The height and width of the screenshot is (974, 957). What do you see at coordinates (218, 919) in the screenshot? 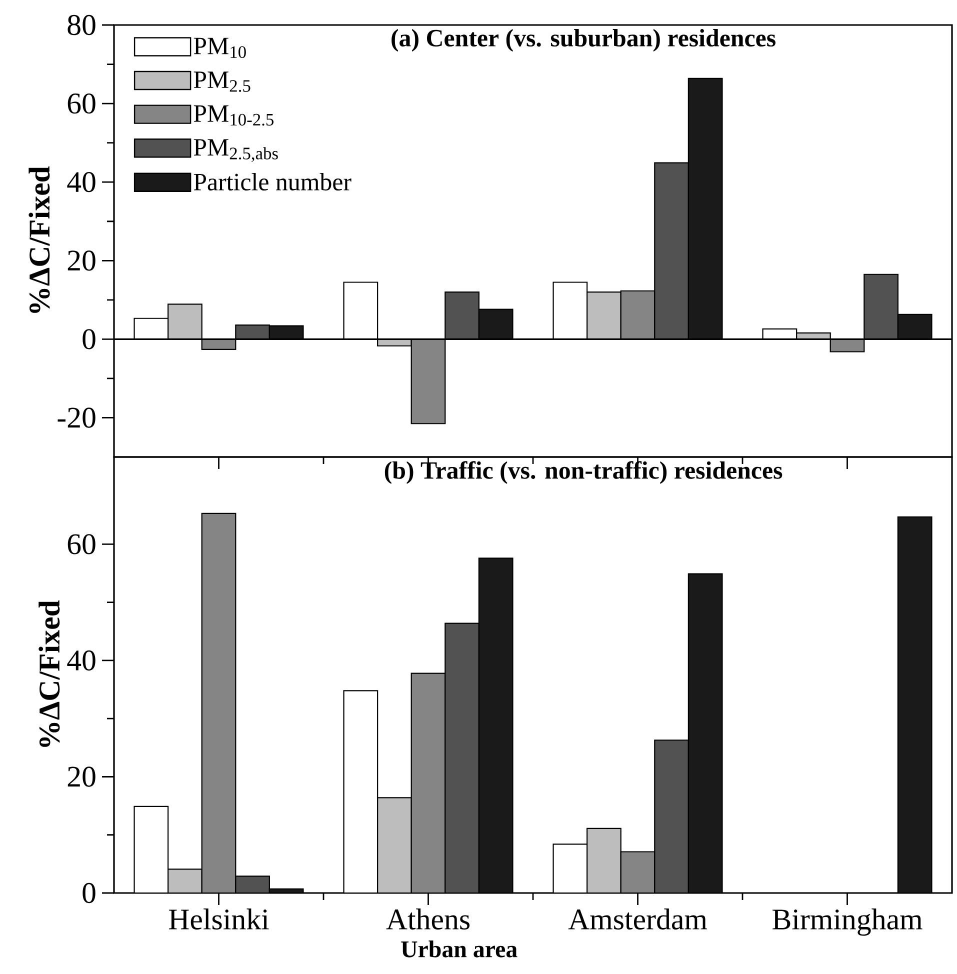
I see `x-tick-label: Helsinki` at bounding box center [218, 919].